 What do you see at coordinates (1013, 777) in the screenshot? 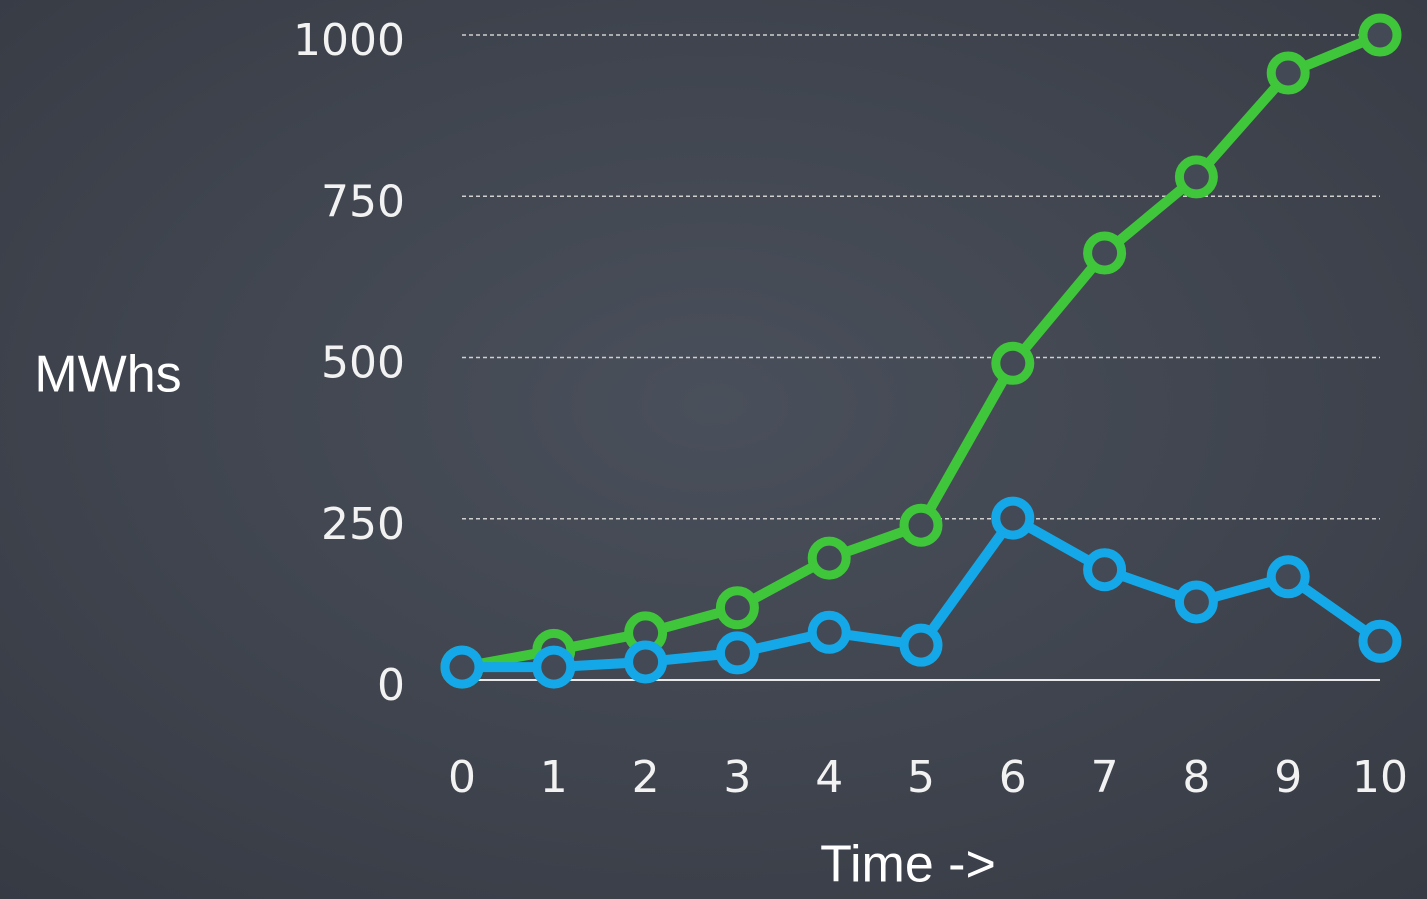
I see `x-tick-label: 6` at bounding box center [1013, 777].